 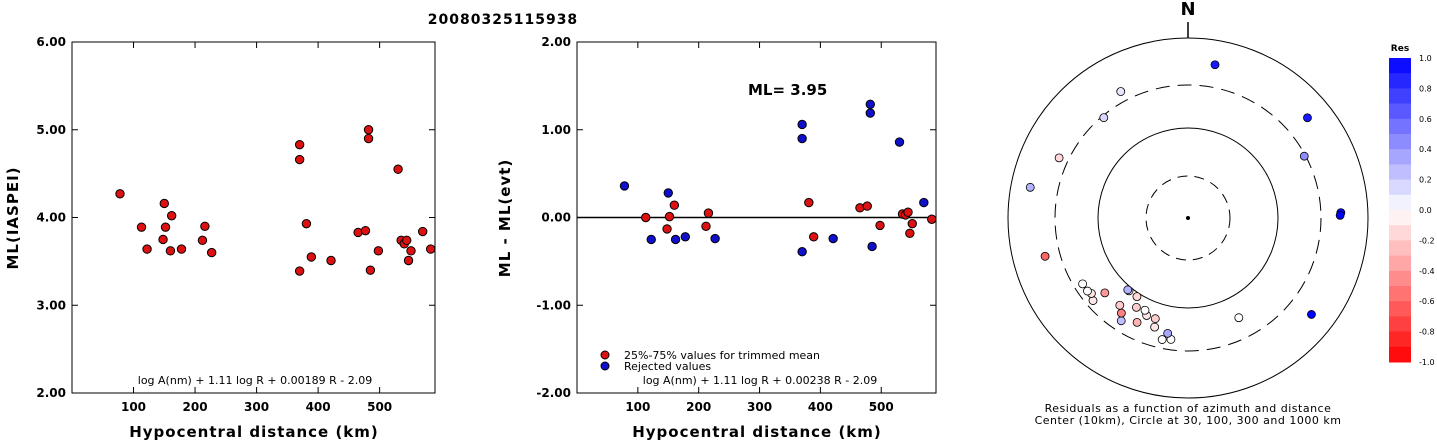 I want to click on y-tick-label: 3.00, so click(x=51, y=305).